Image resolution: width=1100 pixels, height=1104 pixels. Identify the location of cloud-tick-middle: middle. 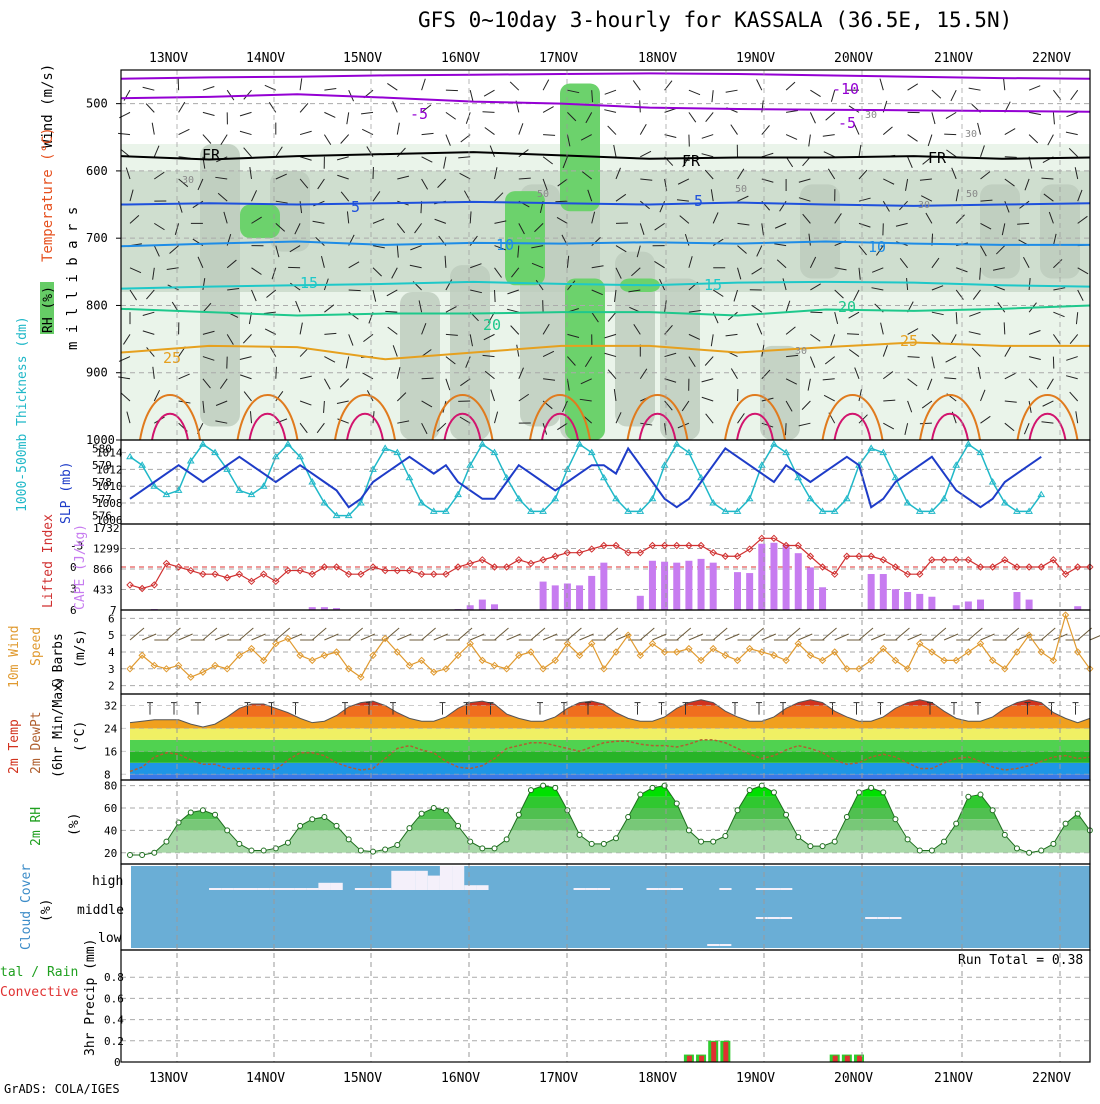
(100, 910).